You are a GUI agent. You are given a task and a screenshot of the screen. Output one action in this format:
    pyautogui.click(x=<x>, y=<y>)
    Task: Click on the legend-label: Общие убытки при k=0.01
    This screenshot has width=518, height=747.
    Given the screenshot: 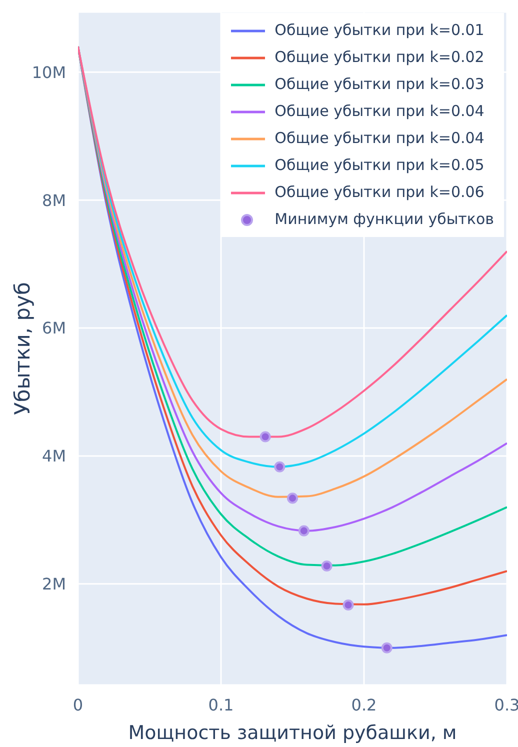 What is the action you would take?
    pyautogui.click(x=379, y=30)
    